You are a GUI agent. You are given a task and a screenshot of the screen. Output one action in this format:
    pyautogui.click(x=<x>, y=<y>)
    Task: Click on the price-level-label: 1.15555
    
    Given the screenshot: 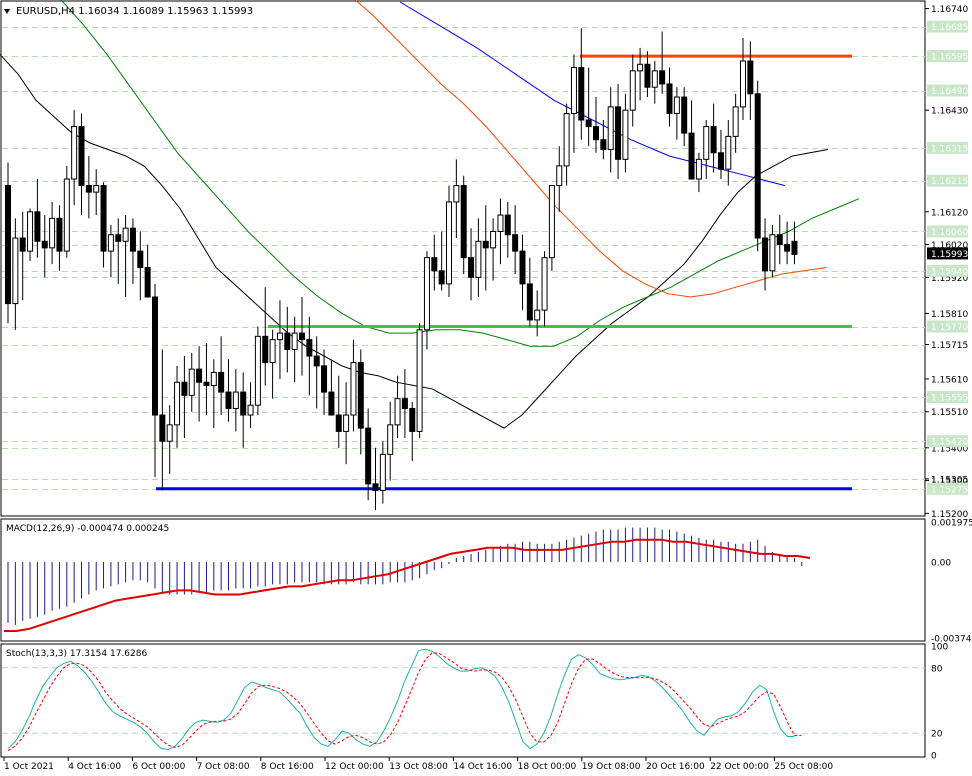 What is the action you would take?
    pyautogui.click(x=949, y=398)
    